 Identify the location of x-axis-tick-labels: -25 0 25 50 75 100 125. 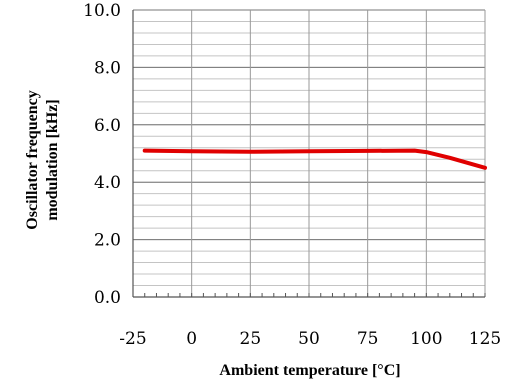
(310, 339).